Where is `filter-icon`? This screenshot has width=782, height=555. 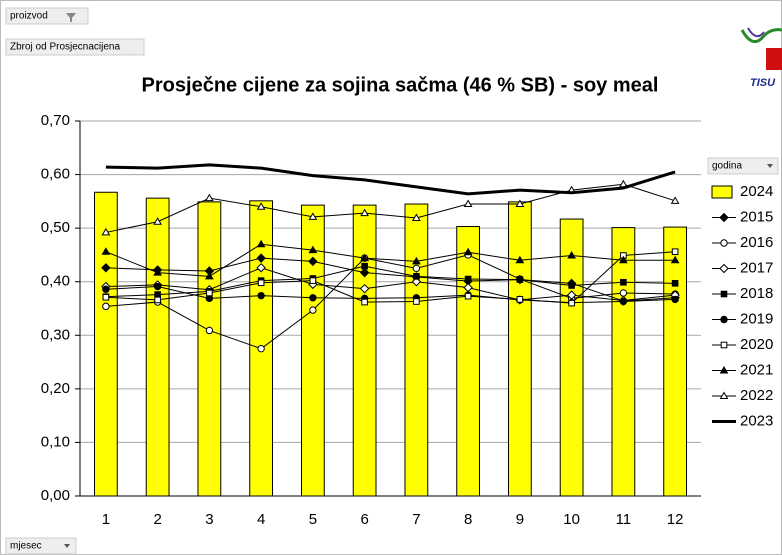 filter-icon is located at coordinates (71, 17).